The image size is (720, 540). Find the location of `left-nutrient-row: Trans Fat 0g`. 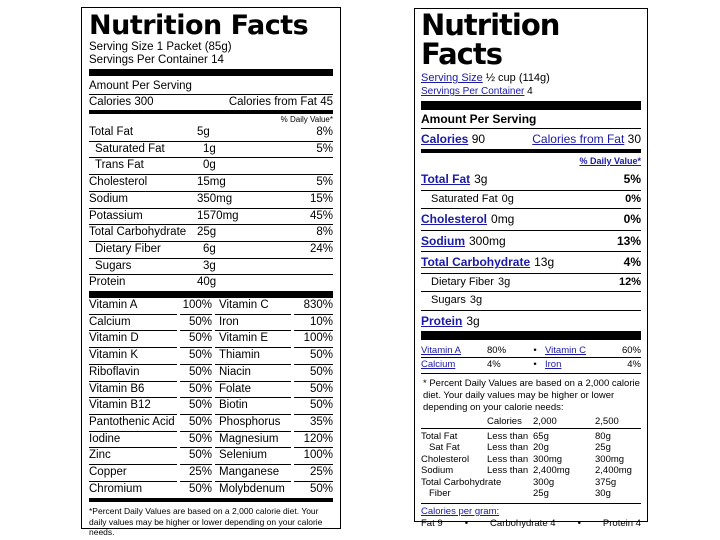

left-nutrient-row: Trans Fat 0g is located at coordinates (211, 165).